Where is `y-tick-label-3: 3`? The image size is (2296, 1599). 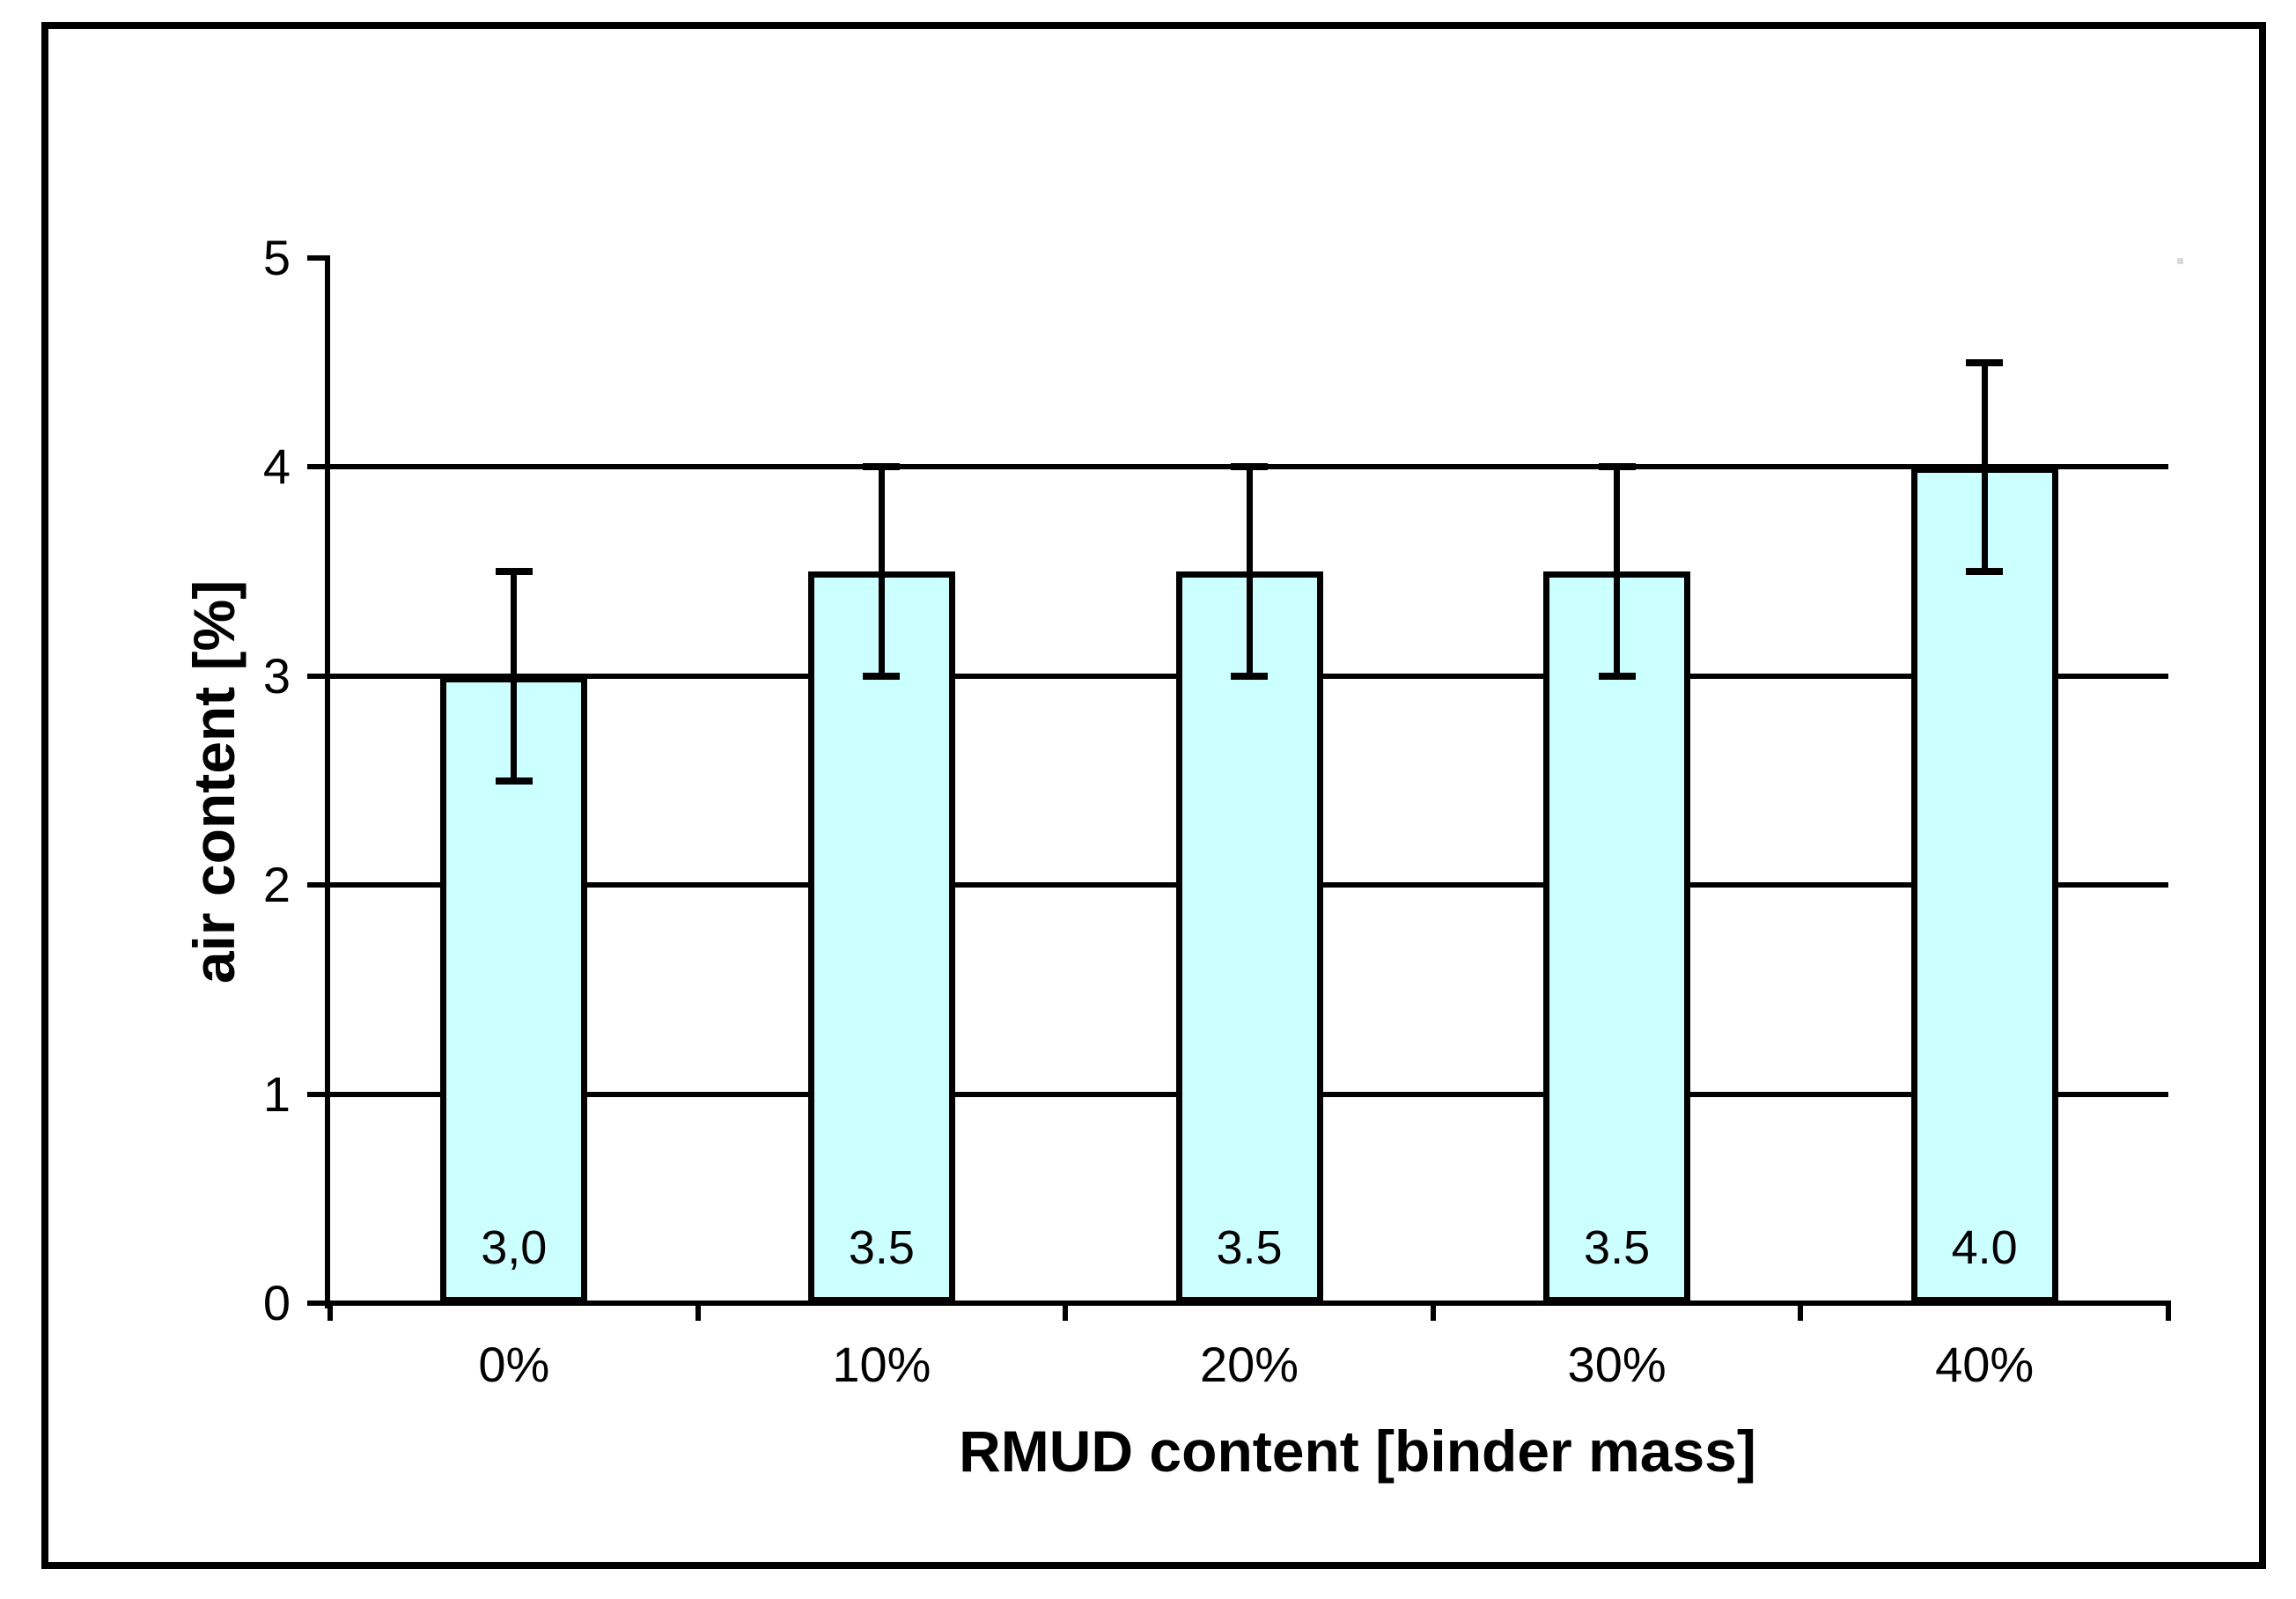
y-tick-label-3: 3 is located at coordinates (276, 675).